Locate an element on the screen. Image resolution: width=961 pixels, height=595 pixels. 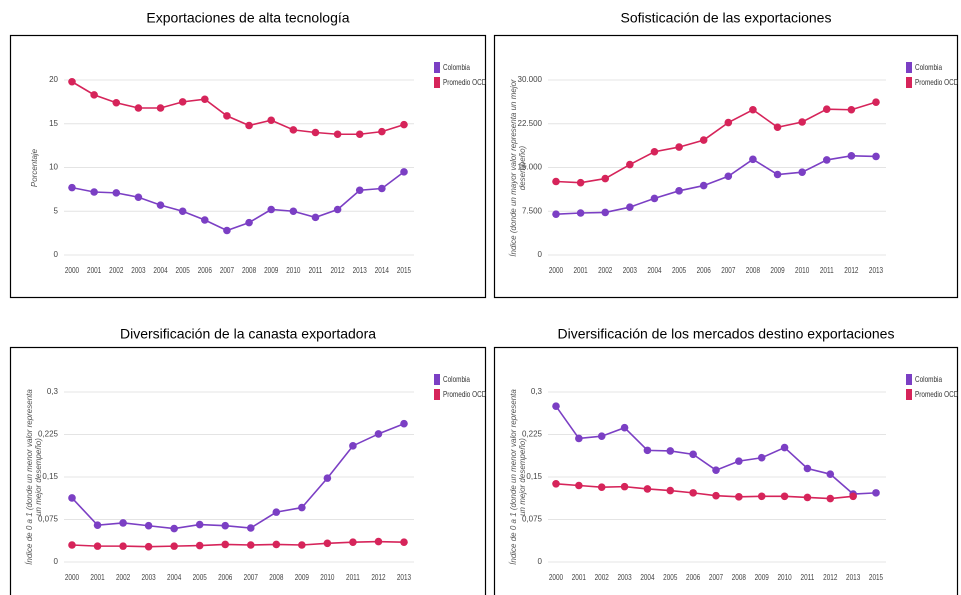
x-tick-label: 2008 is located at coordinates (249, 270).